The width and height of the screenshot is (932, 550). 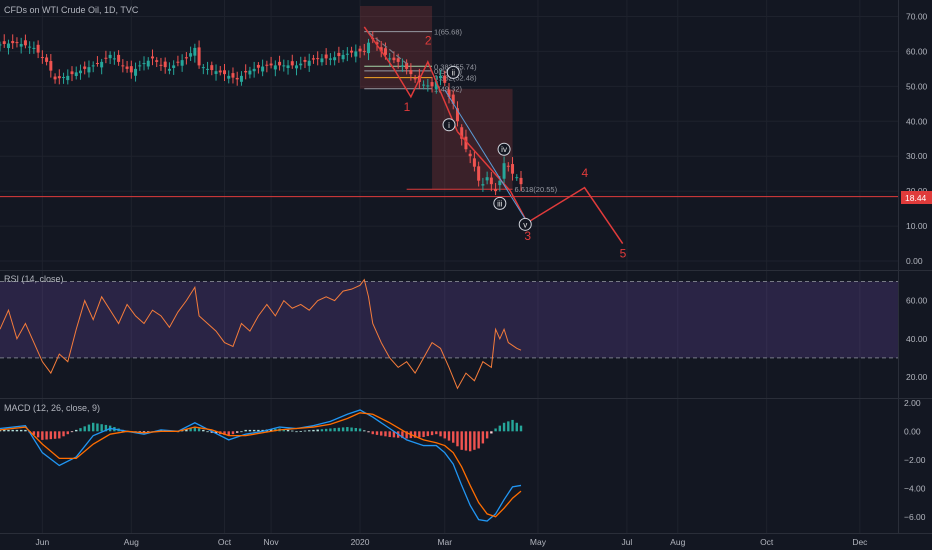 What do you see at coordinates (428, 40) in the screenshot?
I see `wave-label-2: 2` at bounding box center [428, 40].